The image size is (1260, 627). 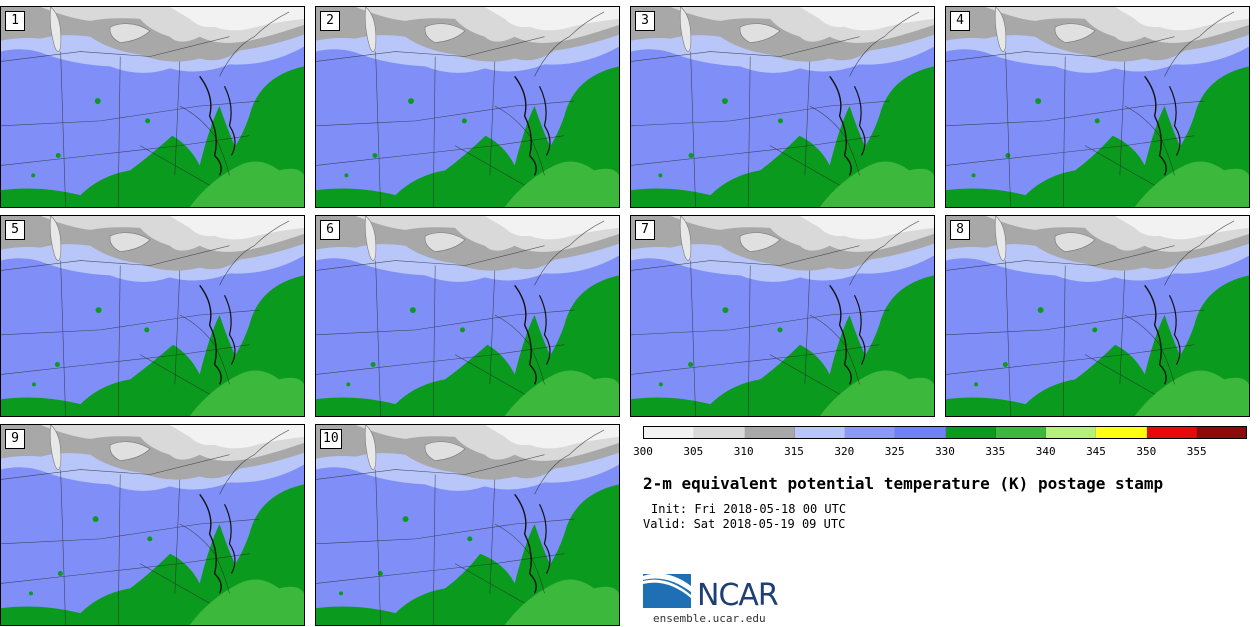 I want to click on colorbar, so click(x=945, y=432).